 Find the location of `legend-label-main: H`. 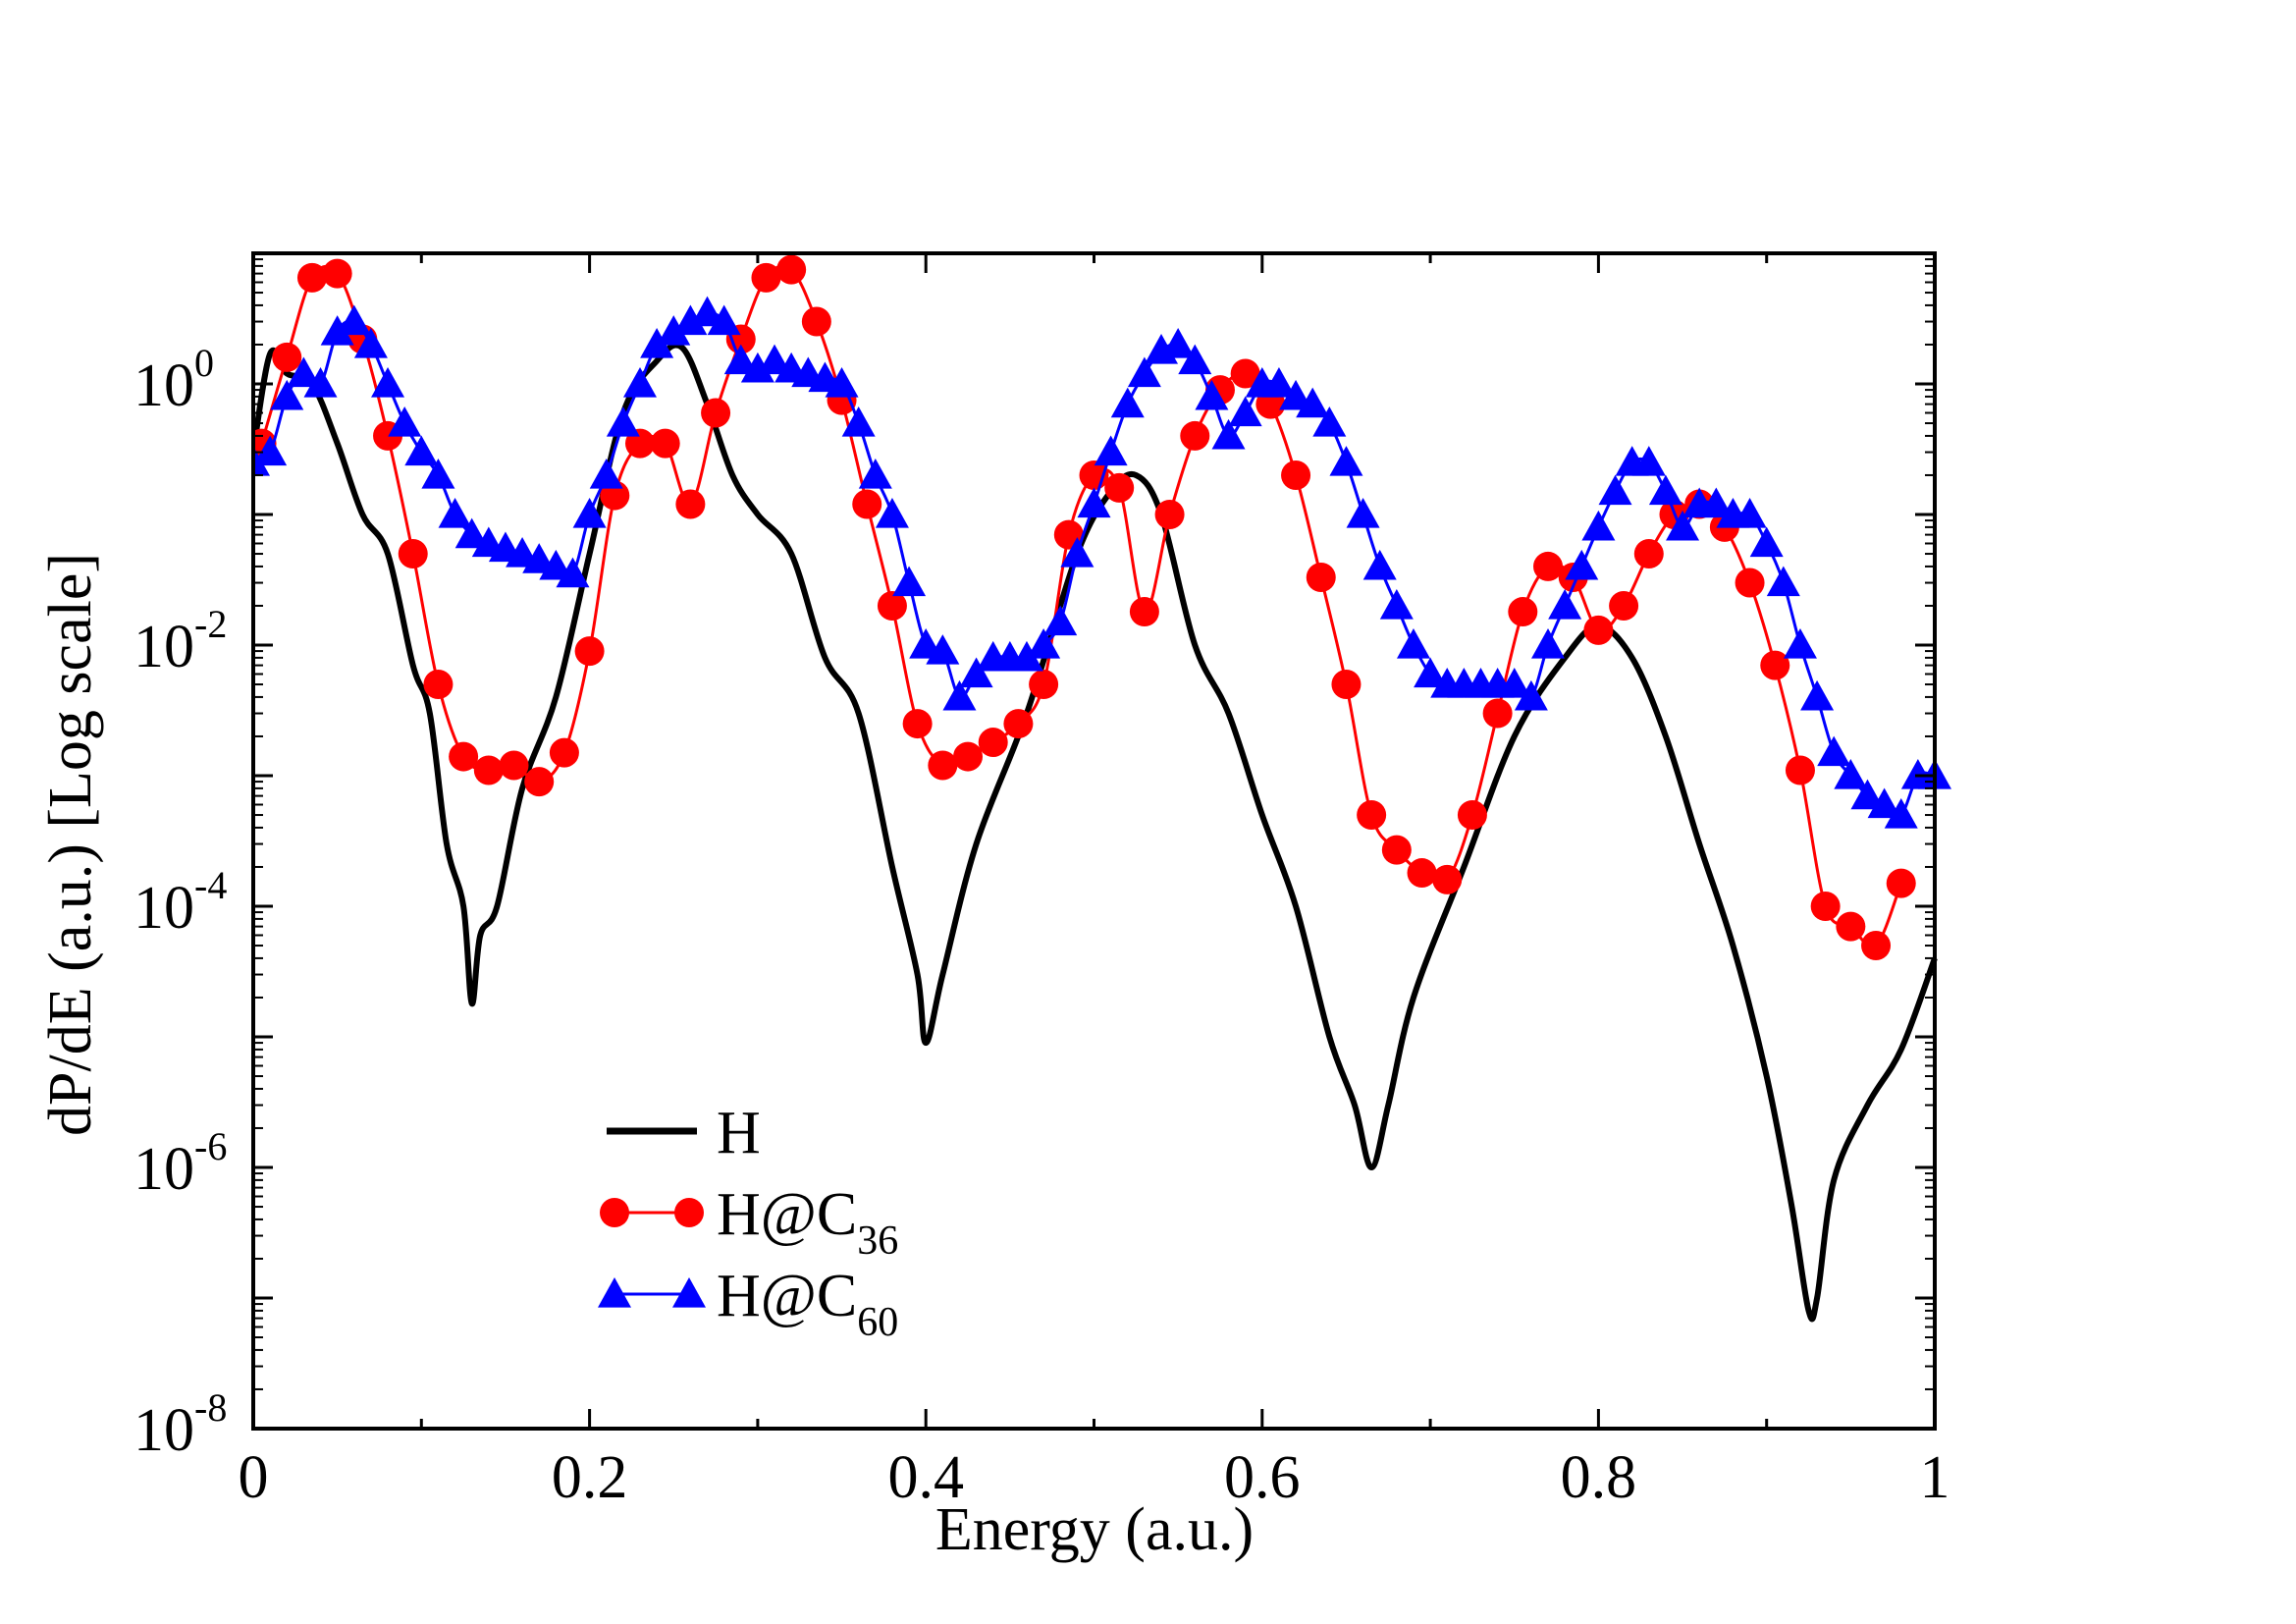

legend-label-main: H is located at coordinates (739, 1133).